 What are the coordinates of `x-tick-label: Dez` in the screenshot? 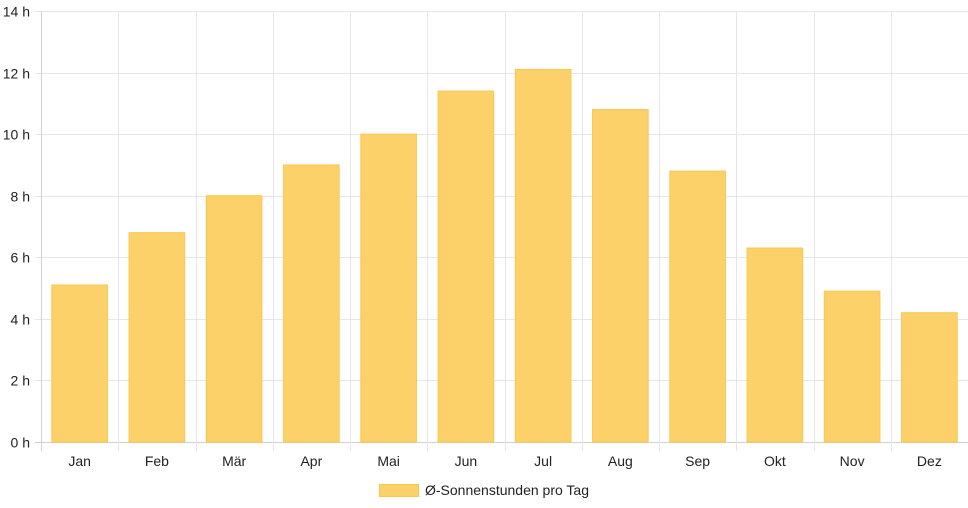 It's located at (929, 461).